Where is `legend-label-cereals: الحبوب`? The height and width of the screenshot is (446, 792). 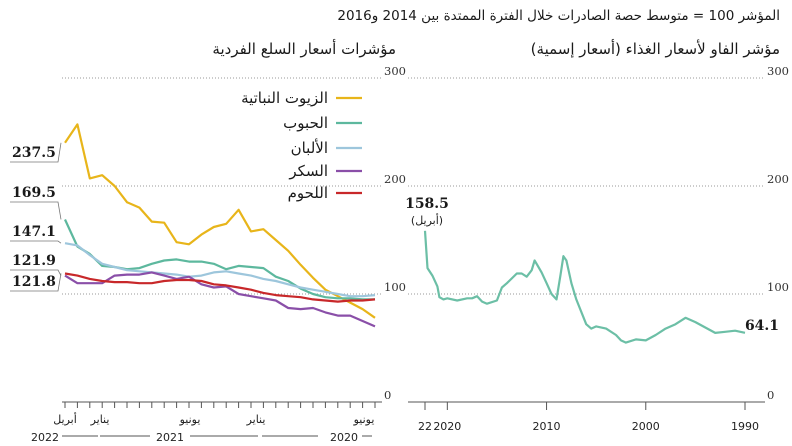
legend-label-cereals: الحبوب is located at coordinates (305, 123).